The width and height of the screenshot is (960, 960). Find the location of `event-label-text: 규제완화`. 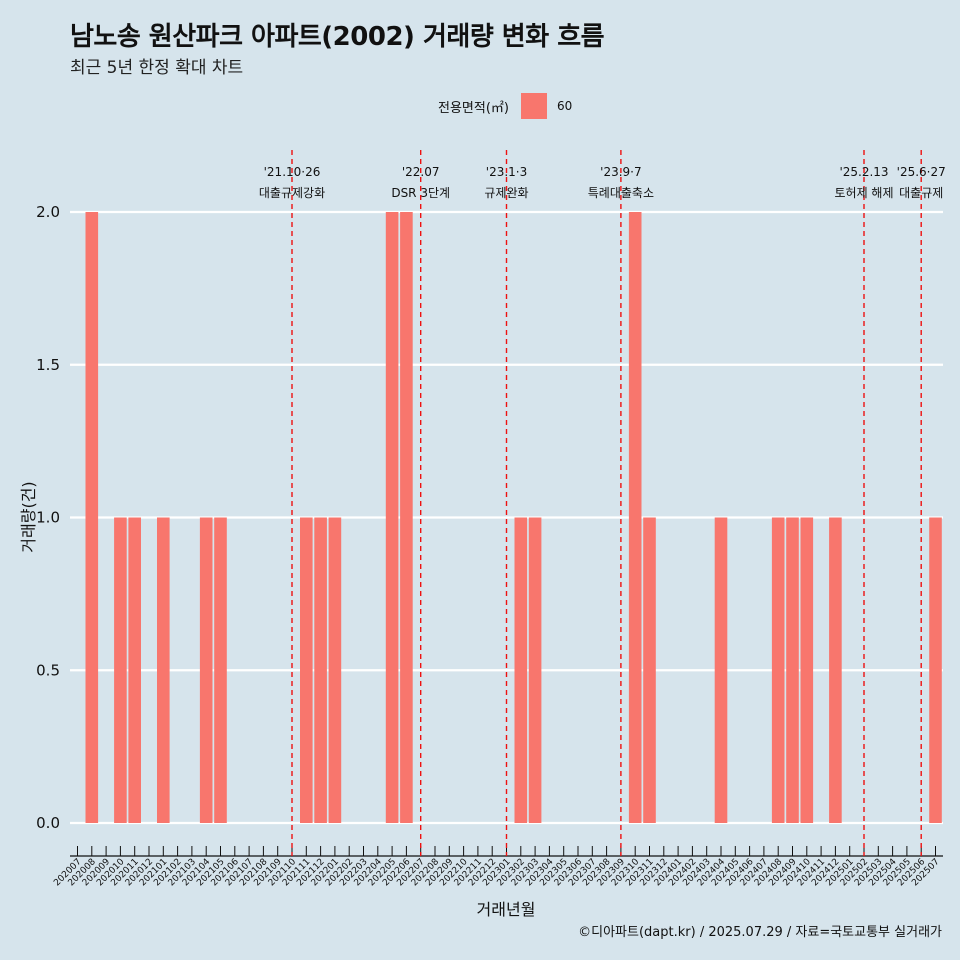

event-label-text: 규제완화 is located at coordinates (506, 193).